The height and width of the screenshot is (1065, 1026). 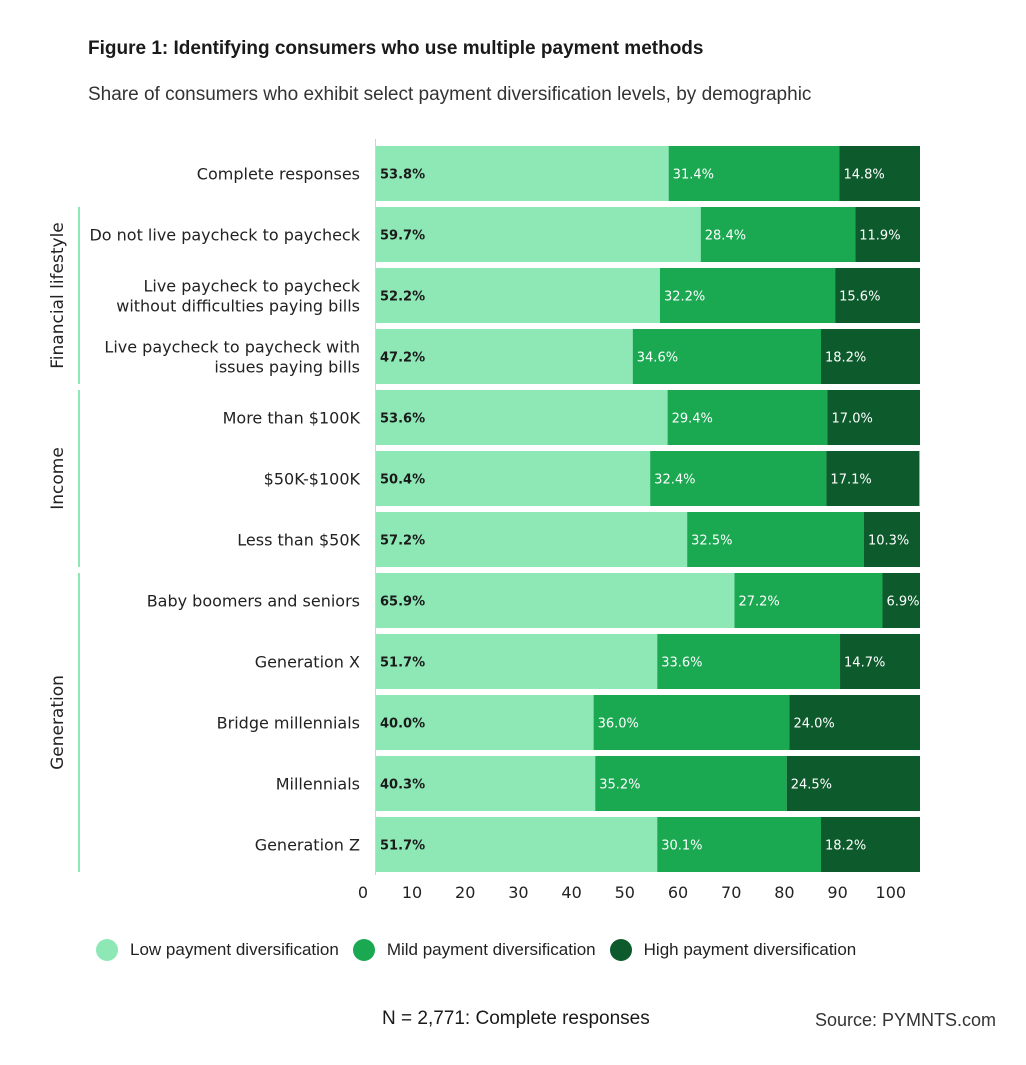 I want to click on bar-label-3-row-3: 15.6%, so click(x=859, y=297).